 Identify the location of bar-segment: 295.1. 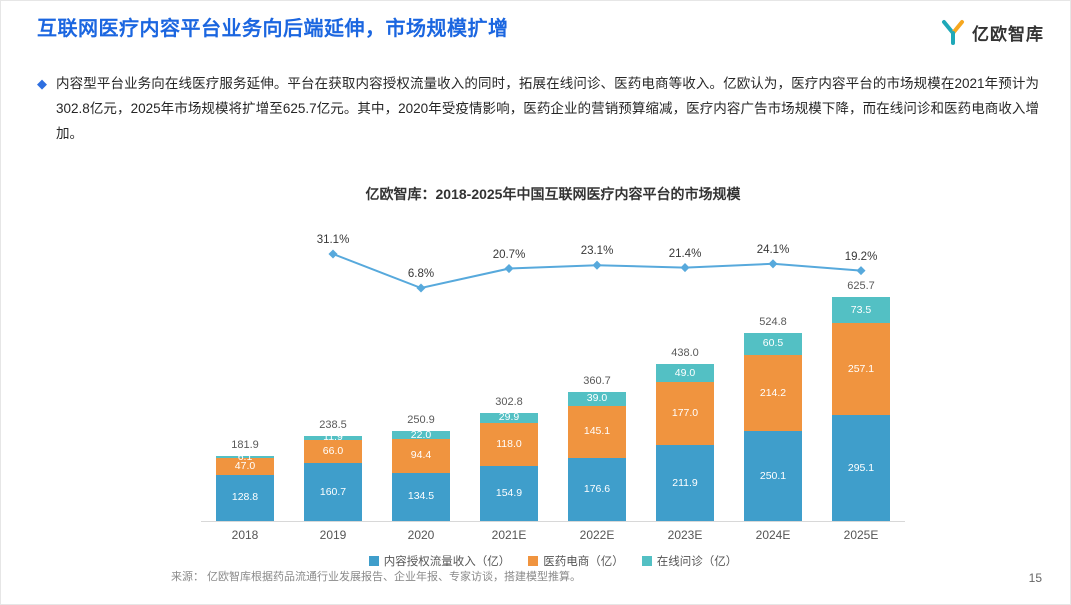
(861, 468).